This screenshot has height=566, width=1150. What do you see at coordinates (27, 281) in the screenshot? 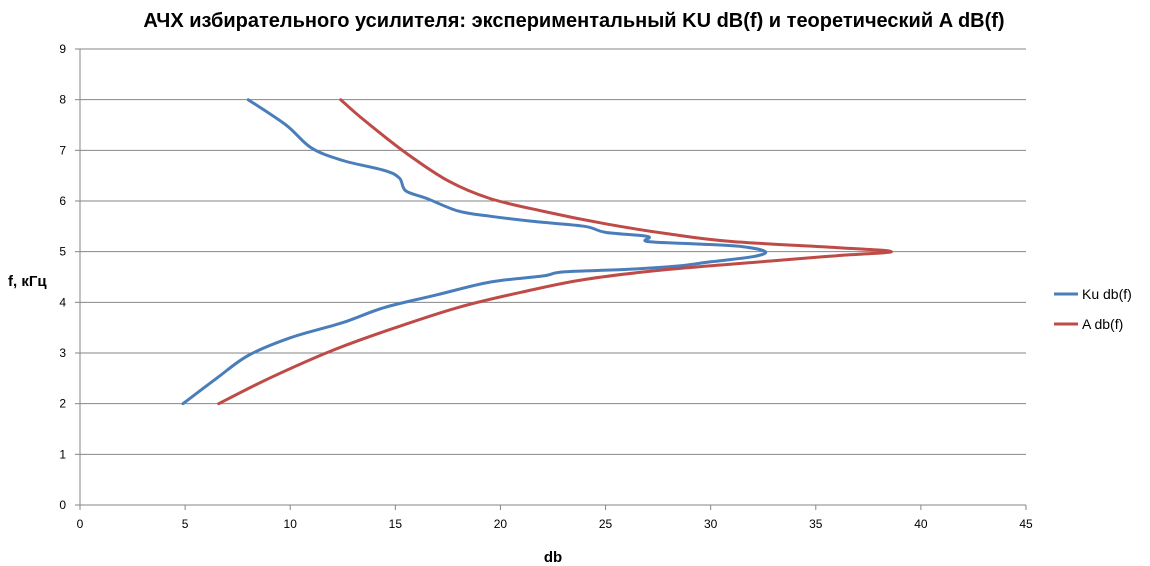
I see `y-axis-title: f, кГц` at bounding box center [27, 281].